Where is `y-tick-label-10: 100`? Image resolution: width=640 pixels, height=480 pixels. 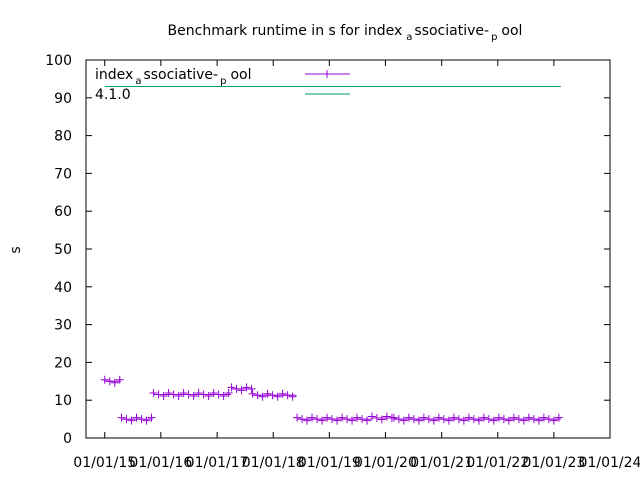
y-tick-label-10: 100 is located at coordinates (58, 61).